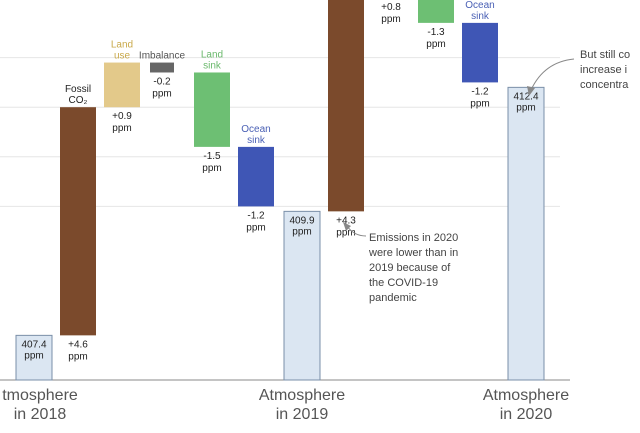 Image resolution: width=640 pixels, height=433 pixels. What do you see at coordinates (480, 52) in the screenshot?
I see `bar-oceansink-2019` at bounding box center [480, 52].